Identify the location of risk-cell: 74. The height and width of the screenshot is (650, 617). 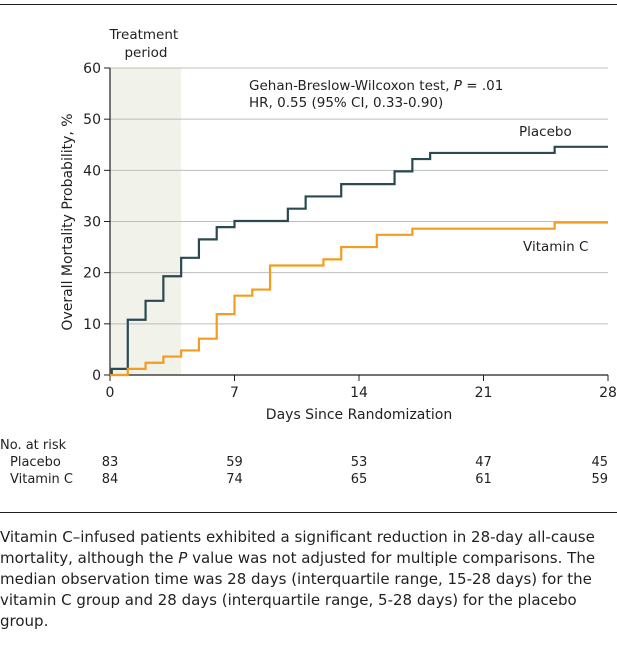
(234, 479).